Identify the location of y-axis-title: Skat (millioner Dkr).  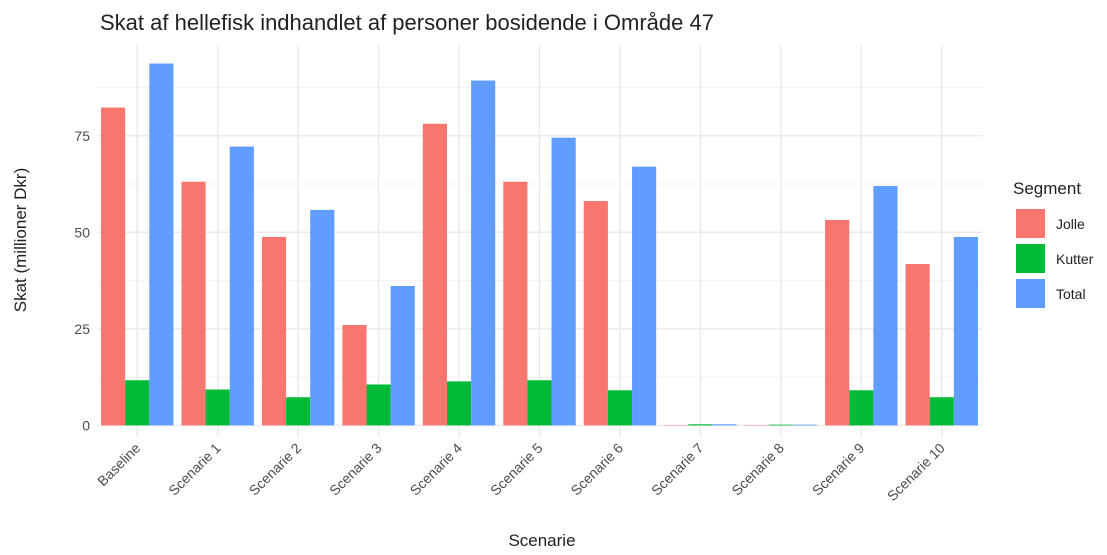
(20, 240).